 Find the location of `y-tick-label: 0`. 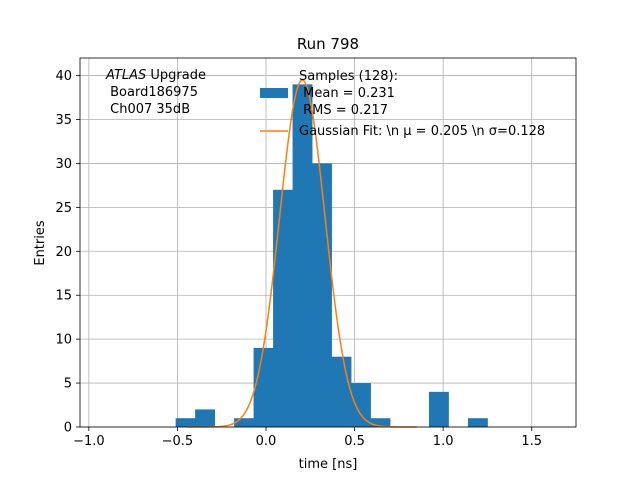

y-tick-label: 0 is located at coordinates (68, 428).